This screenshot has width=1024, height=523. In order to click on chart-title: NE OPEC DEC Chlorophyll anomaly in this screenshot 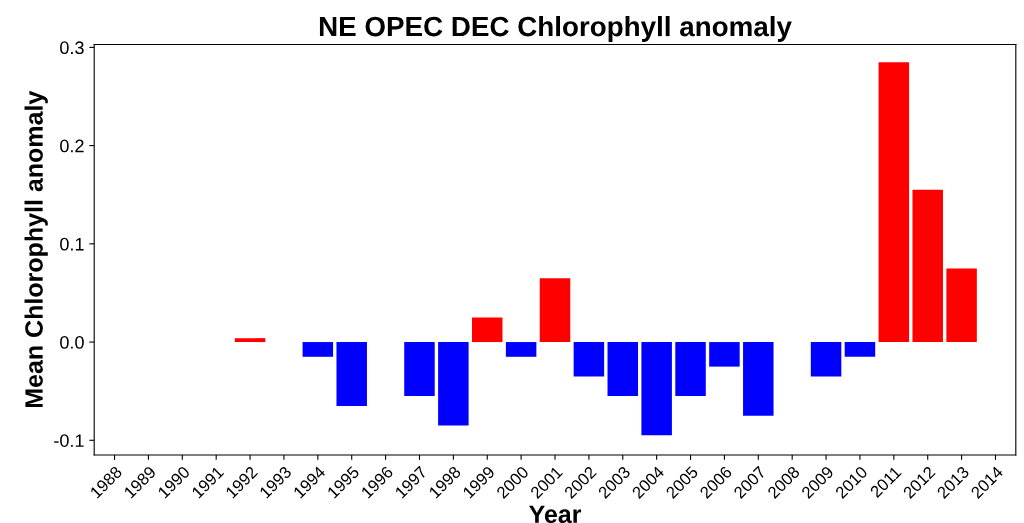, I will do `click(555, 28)`.